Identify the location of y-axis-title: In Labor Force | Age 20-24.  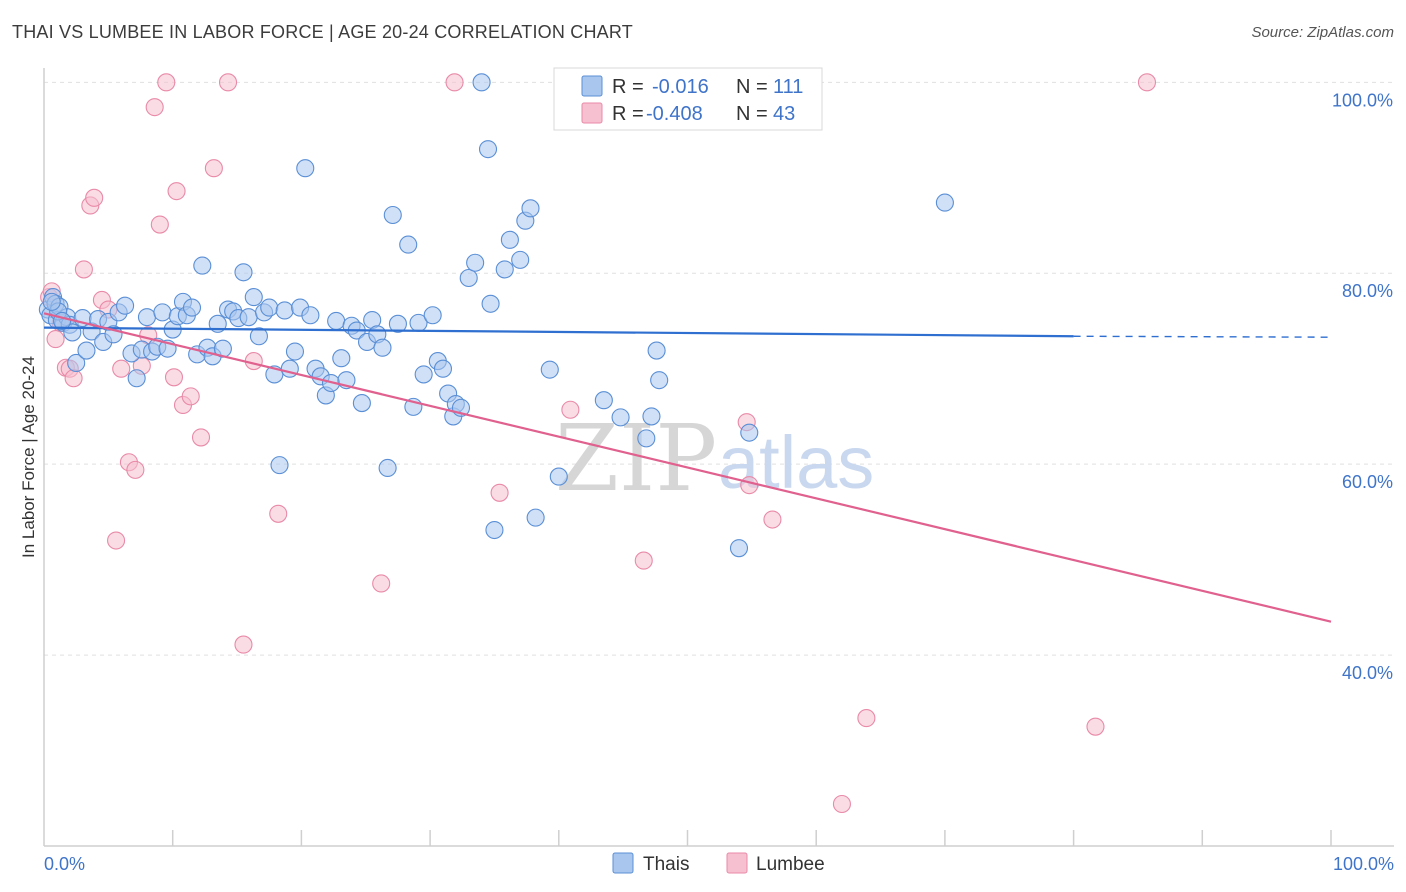
(28, 457).